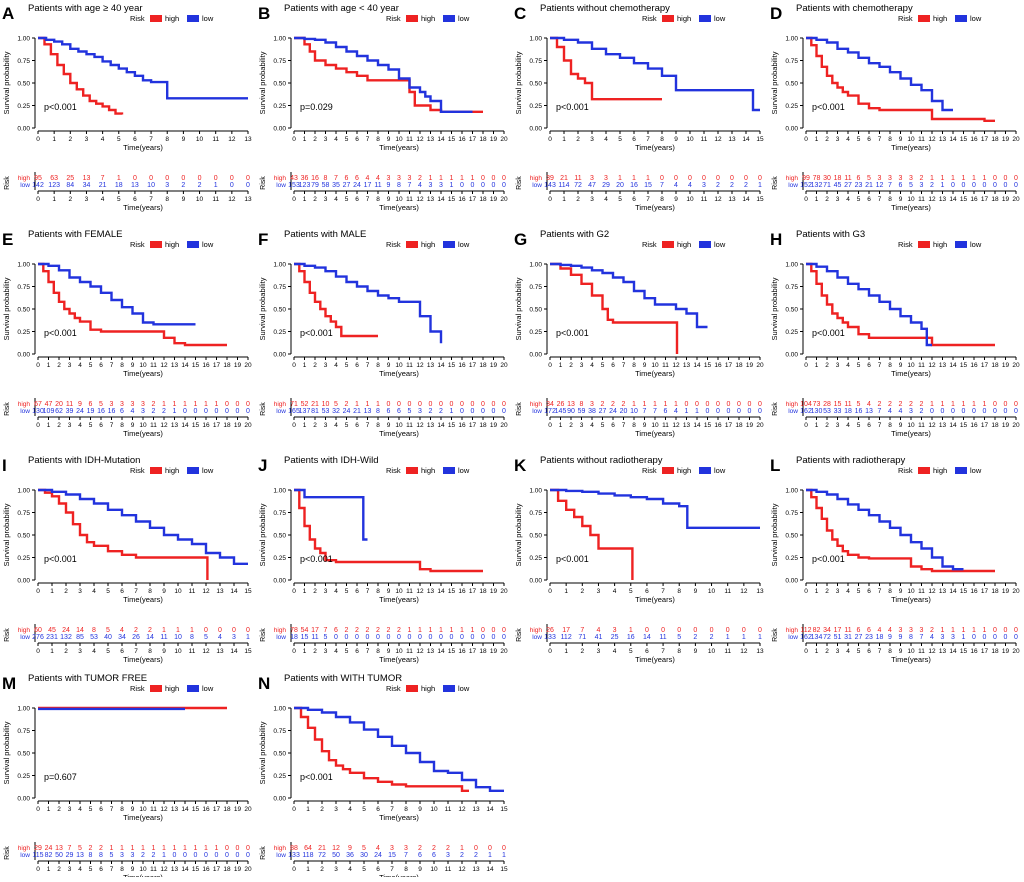 The width and height of the screenshot is (1024, 882). I want to click on risk-x-axis-label: Time(years), so click(655, 659).